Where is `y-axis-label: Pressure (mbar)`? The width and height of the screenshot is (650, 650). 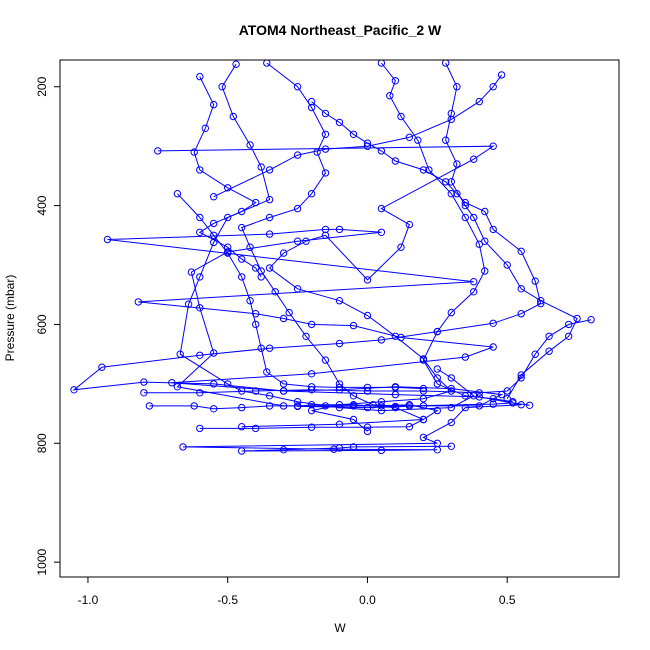 y-axis-label: Pressure (mbar) is located at coordinates (10, 318).